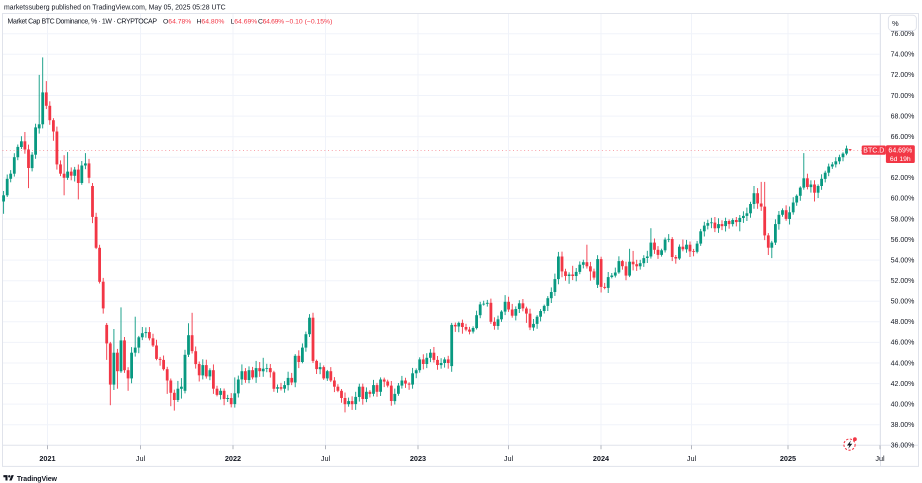 This screenshot has width=922, height=483. Describe the element at coordinates (903, 96) in the screenshot. I see `svg-text: 70.00%` at that location.